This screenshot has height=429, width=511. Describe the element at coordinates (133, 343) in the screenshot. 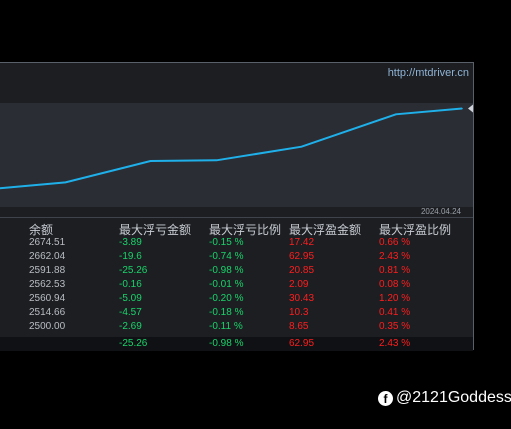

I see `total-loss-amount-cell: -25.26` at that location.